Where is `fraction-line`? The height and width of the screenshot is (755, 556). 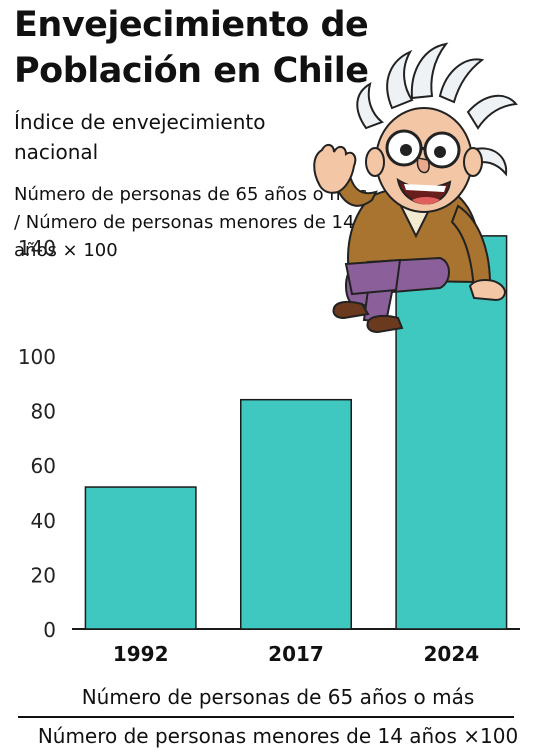 fraction-line is located at coordinates (266, 717).